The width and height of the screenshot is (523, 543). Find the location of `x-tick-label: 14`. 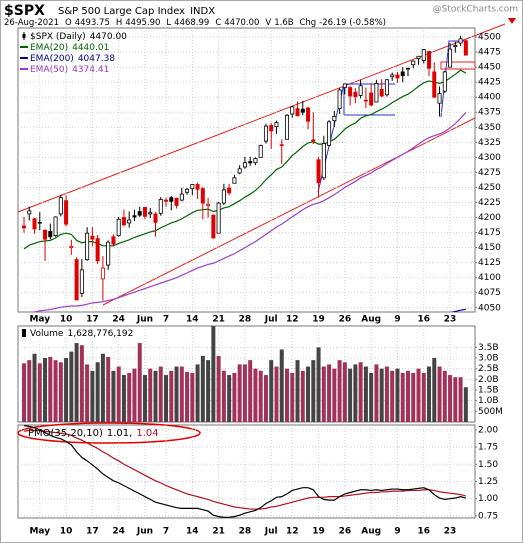

x-tick-label: 14 is located at coordinates (192, 532).